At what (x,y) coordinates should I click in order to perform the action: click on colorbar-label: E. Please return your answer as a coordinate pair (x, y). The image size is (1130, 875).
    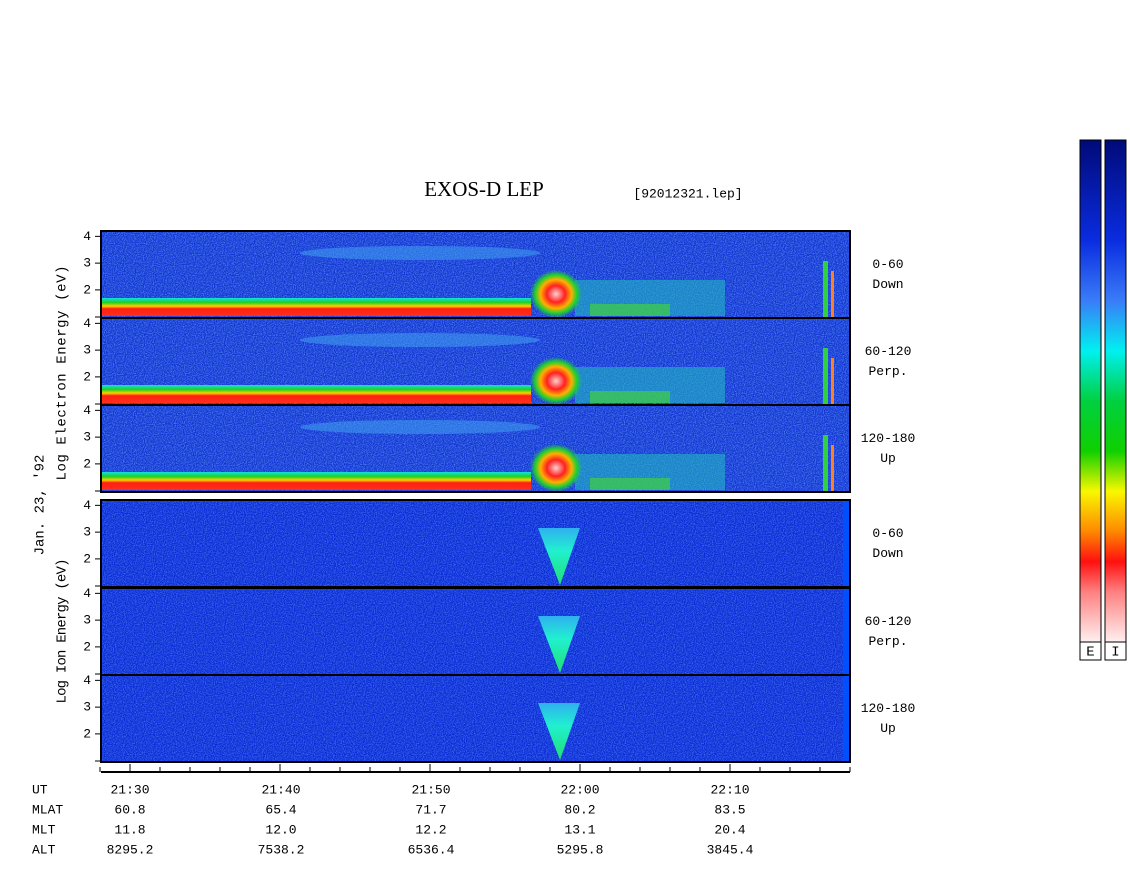
    Looking at the image, I should click on (1090, 653).